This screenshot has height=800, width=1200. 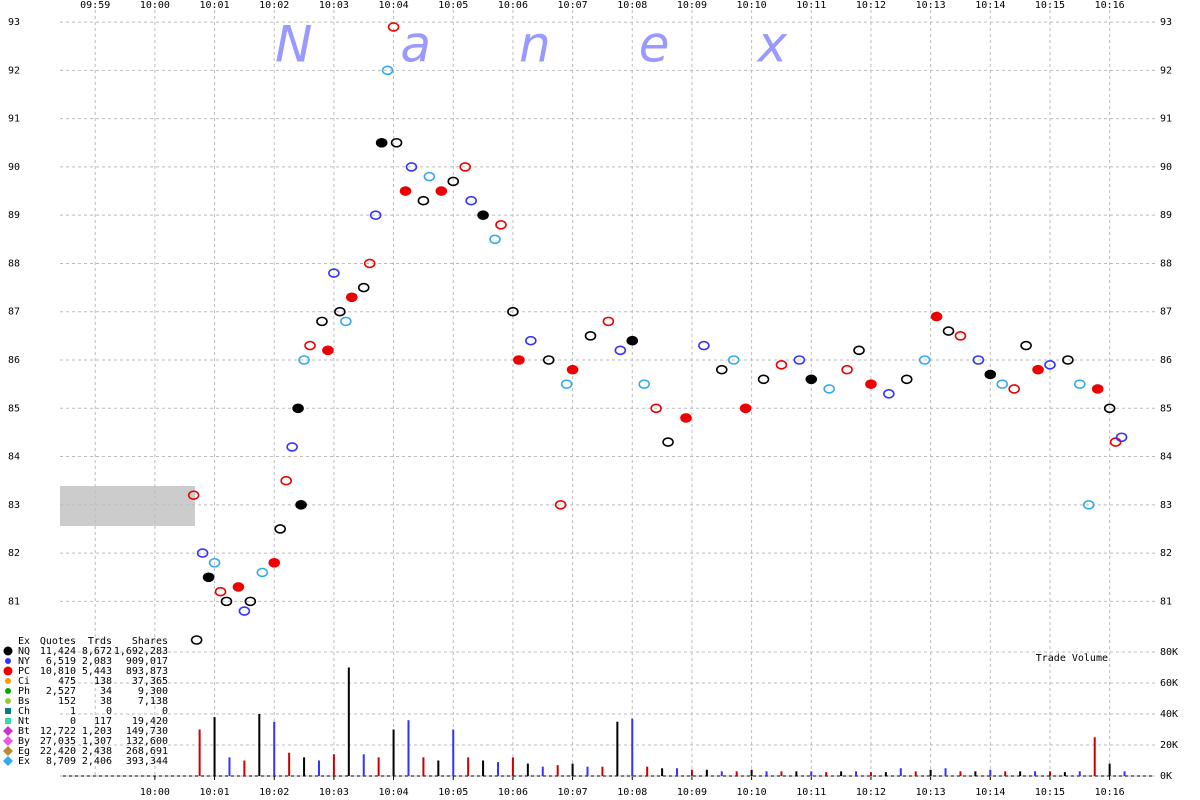 I want to click on y-tick-label: 89, so click(x=14, y=215).